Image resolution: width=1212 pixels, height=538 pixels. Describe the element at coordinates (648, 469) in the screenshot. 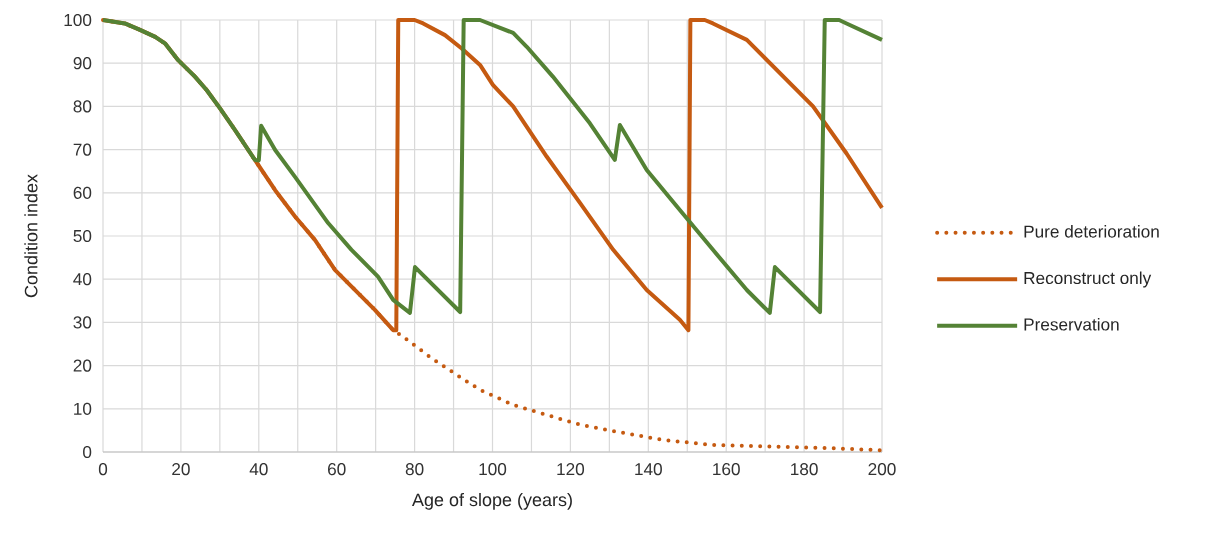

I see `x-tick-label: 140` at that location.